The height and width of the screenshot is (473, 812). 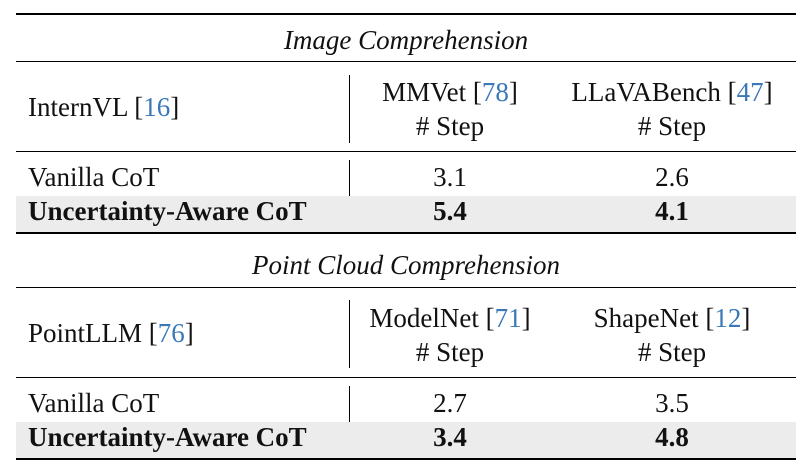 I want to click on benchmark-header-modelnet: ModelNet [71], so click(x=449, y=318).